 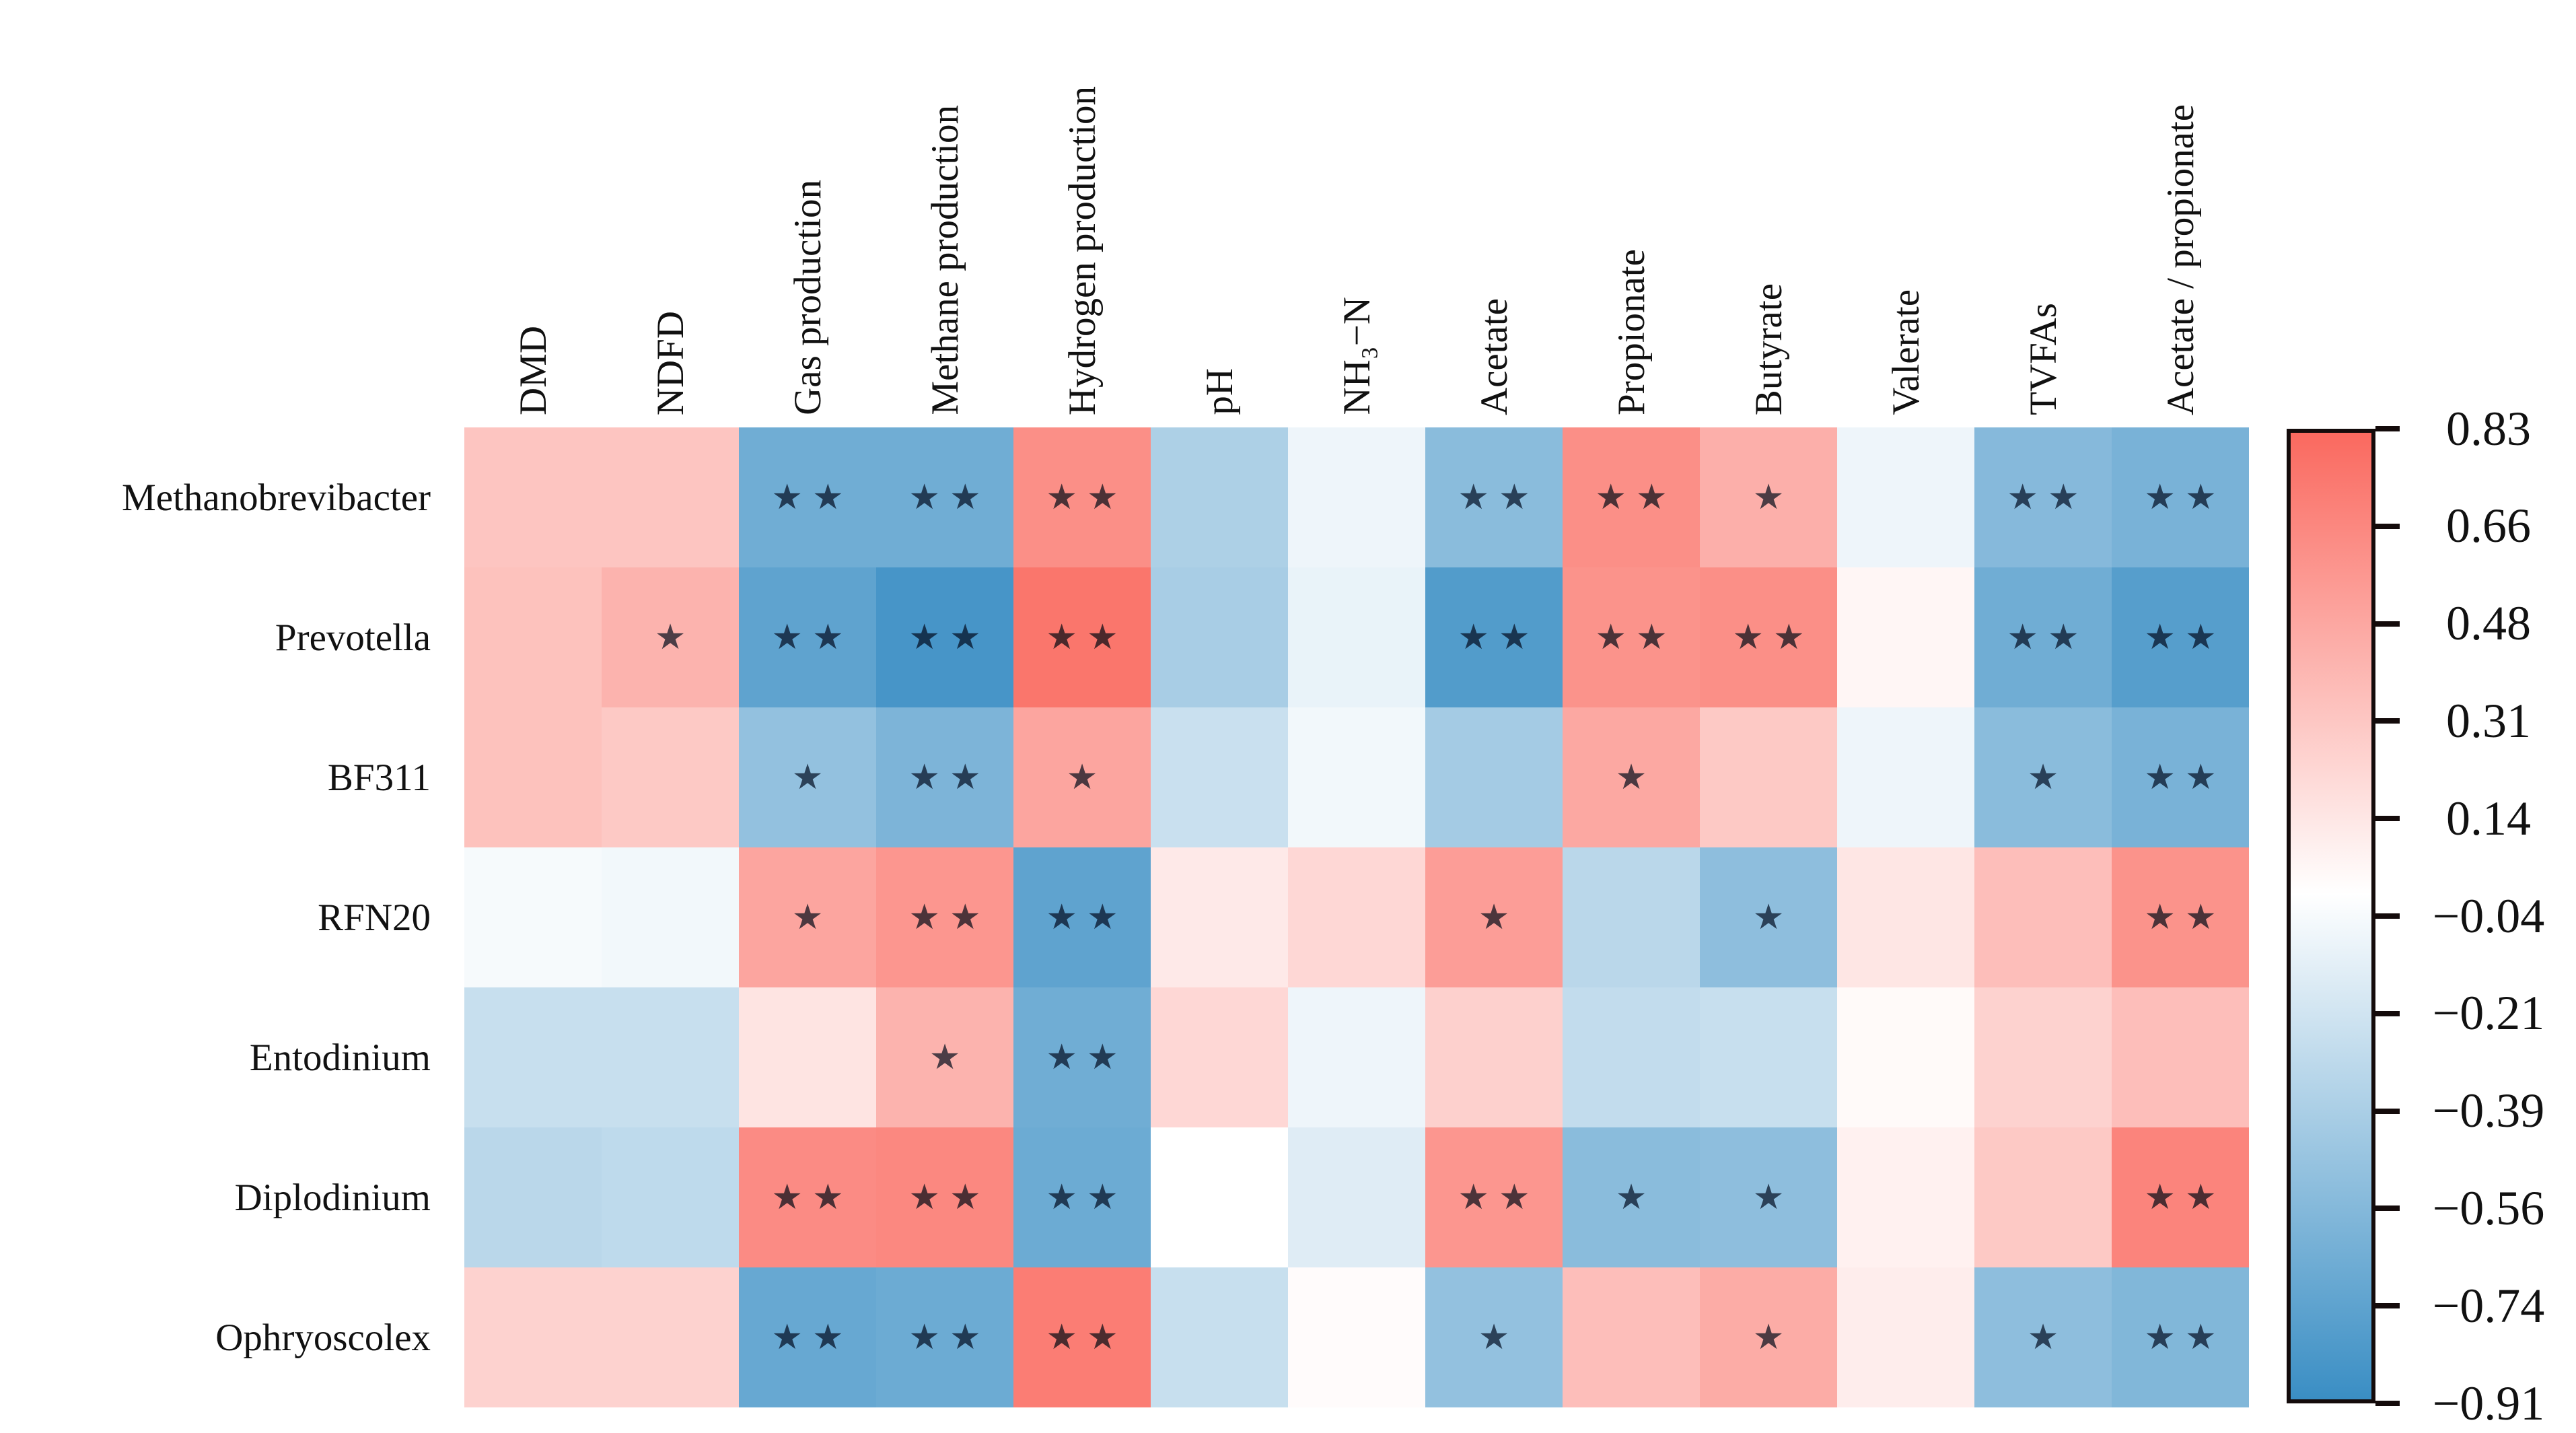 I want to click on colorbar-tick-label: −0.74, so click(x=2488, y=1305).